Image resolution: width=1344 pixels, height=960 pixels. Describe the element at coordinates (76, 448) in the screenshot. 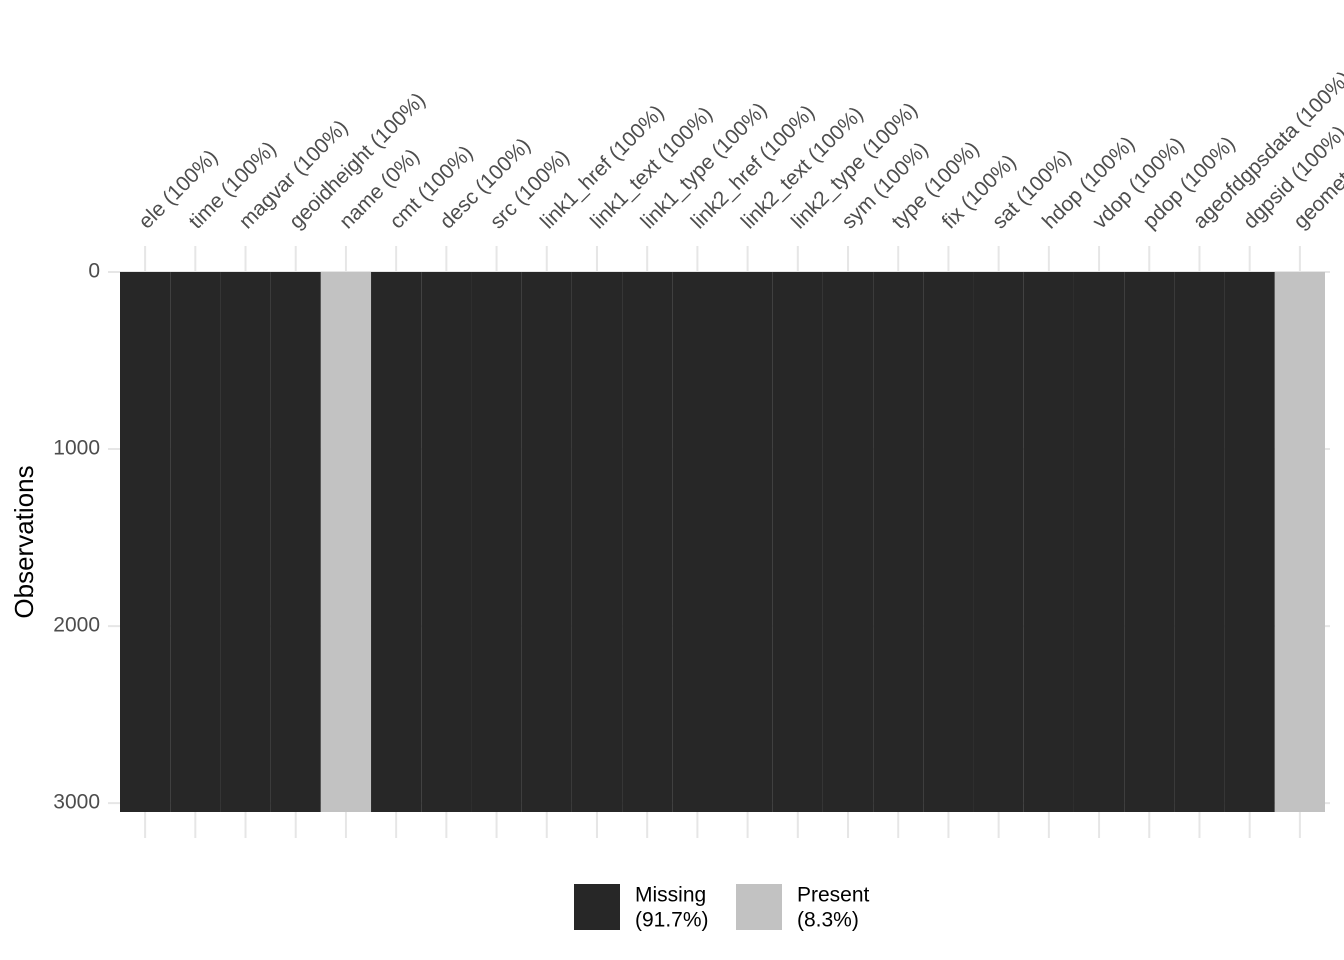

I see `y-tick-label: 1000` at that location.